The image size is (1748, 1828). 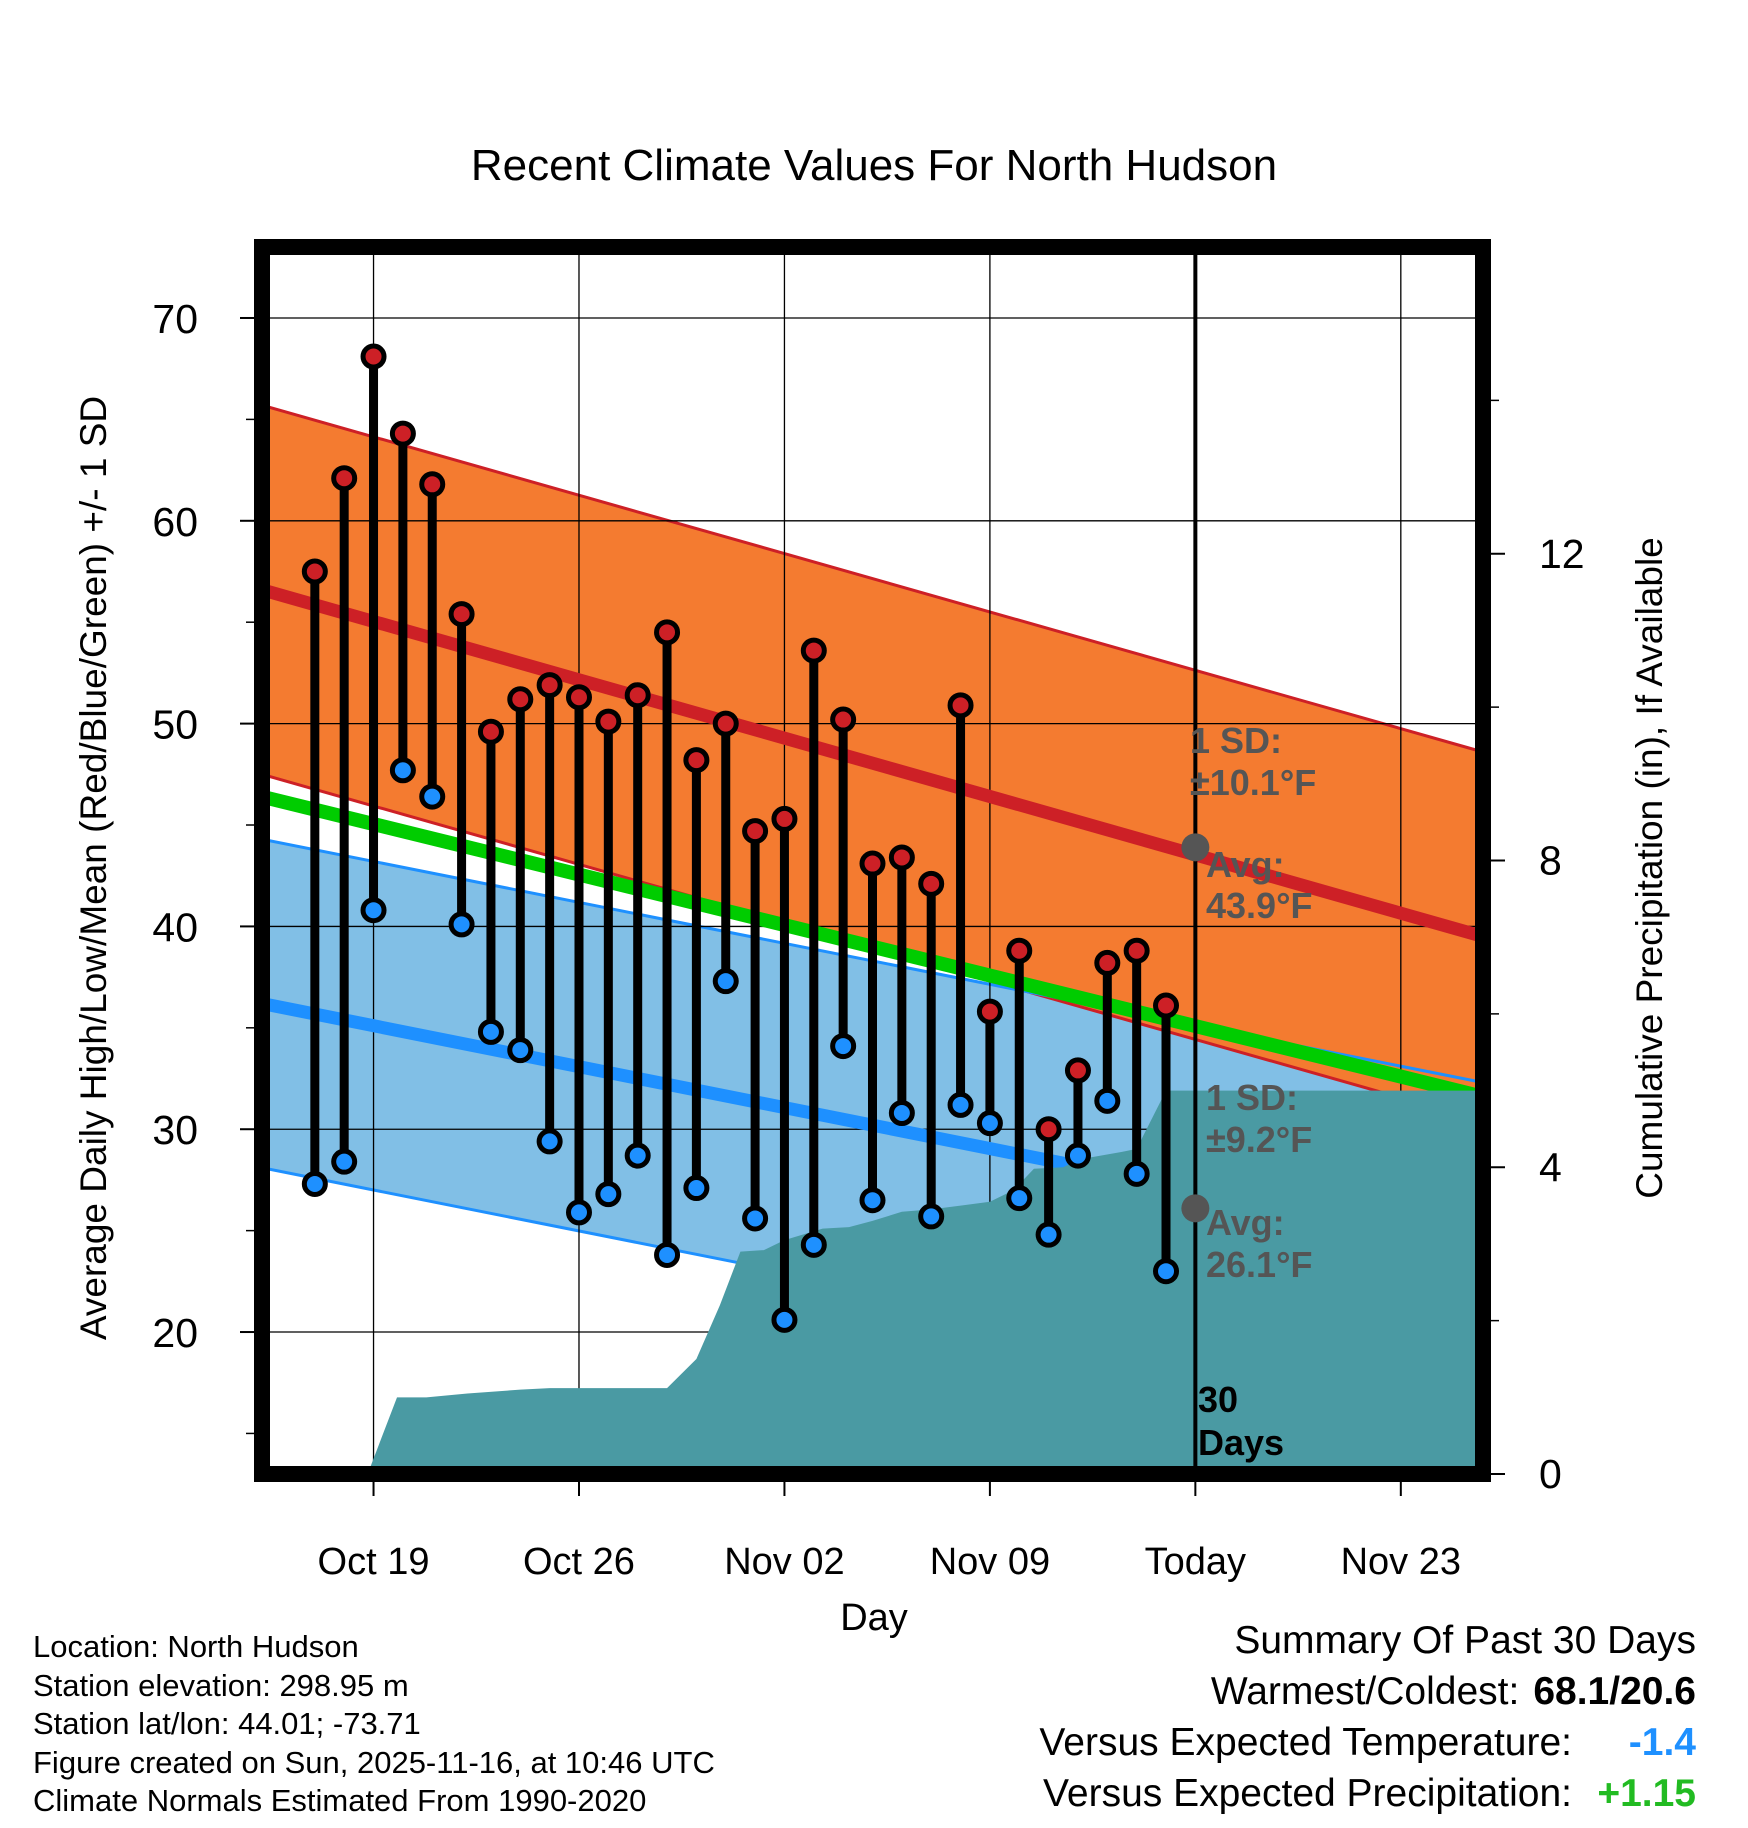 I want to click on precip-label: Versus Expected Precipitation:, so click(x=1307, y=1793).